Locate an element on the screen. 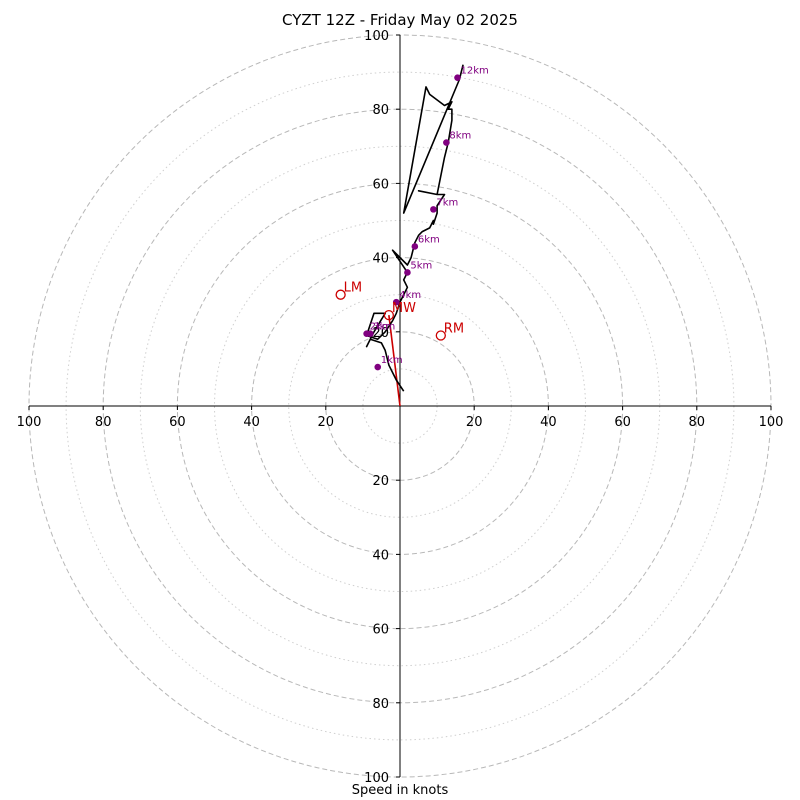  wind-trace-group is located at coordinates (414, 228).